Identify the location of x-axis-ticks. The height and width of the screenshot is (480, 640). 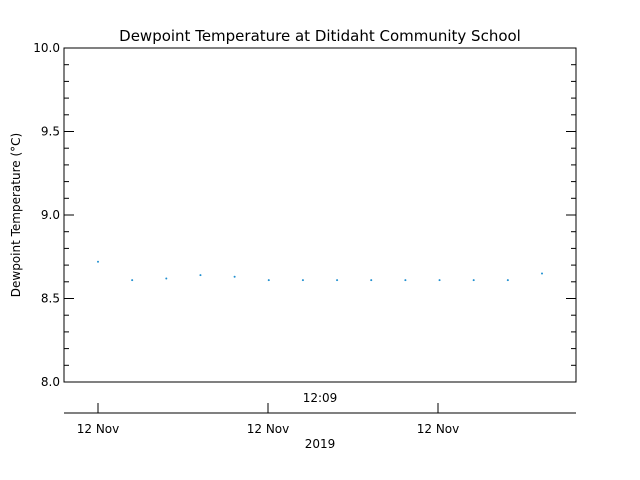
(268, 408).